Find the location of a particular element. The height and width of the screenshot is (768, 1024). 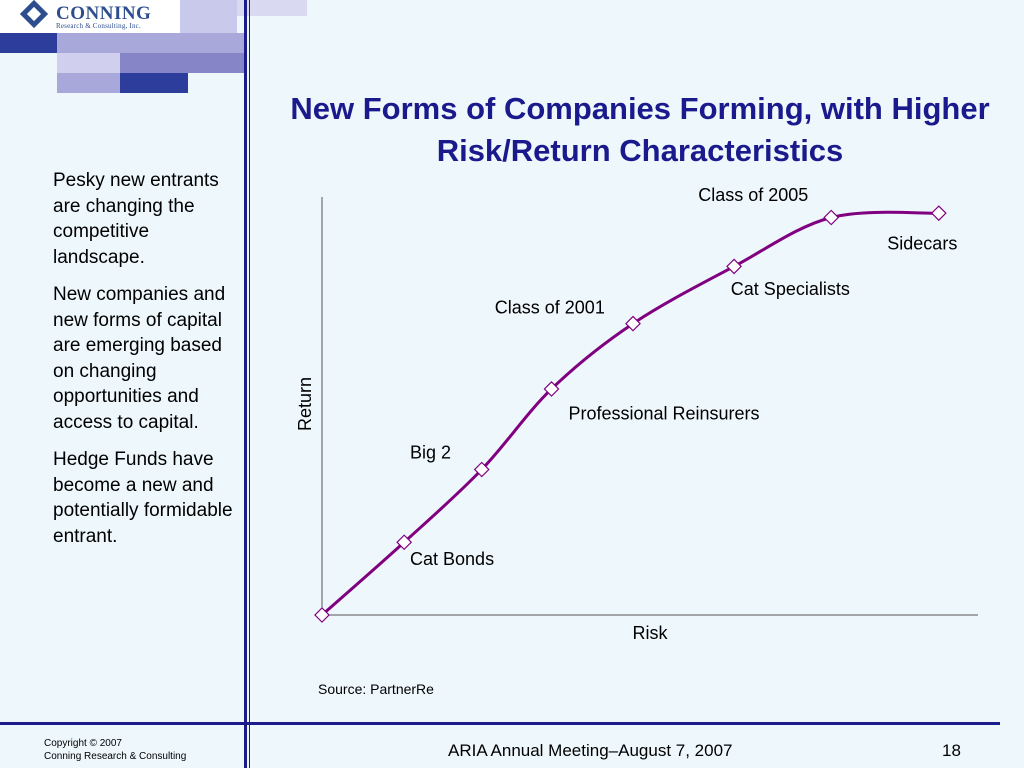

point-annotation: Class of 2005 is located at coordinates (753, 195).